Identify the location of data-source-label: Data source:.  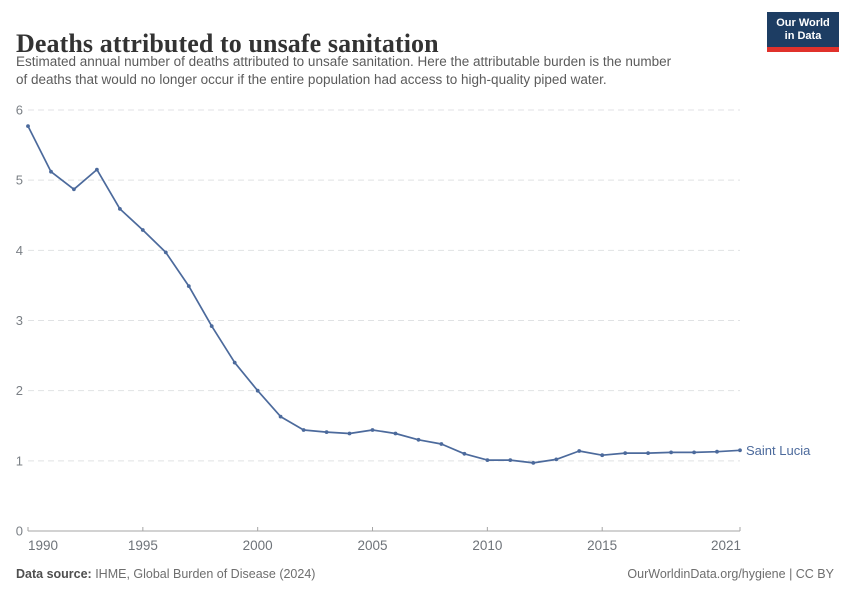
(54, 574).